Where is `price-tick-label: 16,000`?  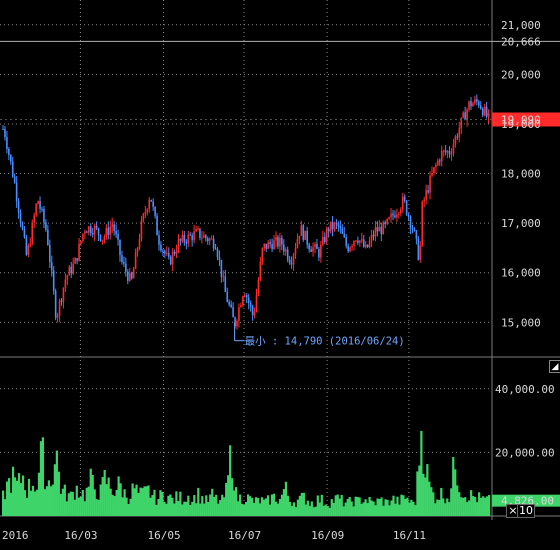
price-tick-label: 16,000 is located at coordinates (521, 273).